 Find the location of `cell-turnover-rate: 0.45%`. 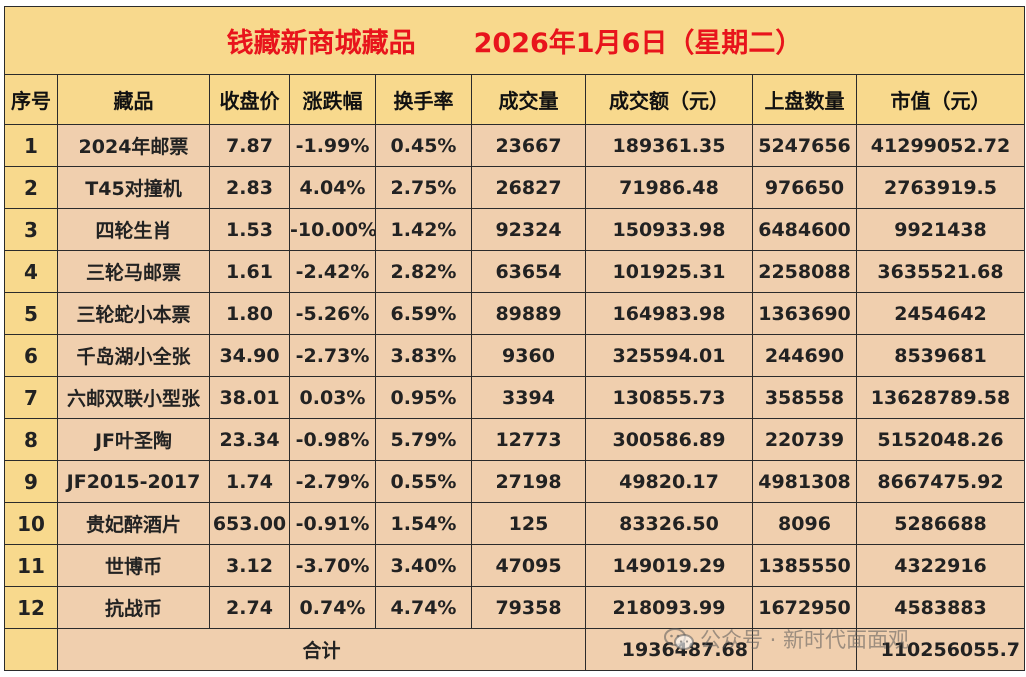

cell-turnover-rate: 0.45% is located at coordinates (423, 145).